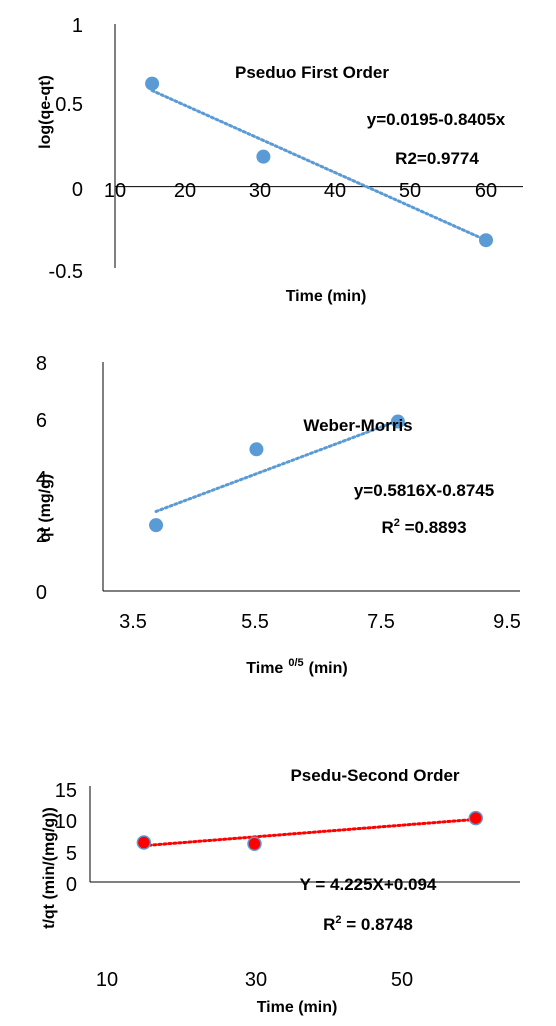 The width and height of the screenshot is (556, 1026). What do you see at coordinates (264, 668) in the screenshot?
I see `chart2-xlabel-main: Time` at bounding box center [264, 668].